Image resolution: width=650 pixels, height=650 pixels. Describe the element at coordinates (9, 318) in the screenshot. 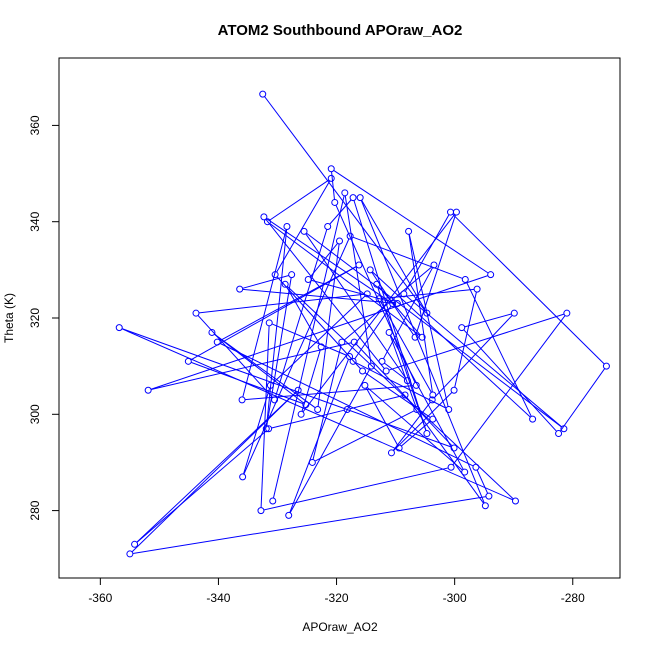

I see `y-axis-label: Theta (K)` at that location.